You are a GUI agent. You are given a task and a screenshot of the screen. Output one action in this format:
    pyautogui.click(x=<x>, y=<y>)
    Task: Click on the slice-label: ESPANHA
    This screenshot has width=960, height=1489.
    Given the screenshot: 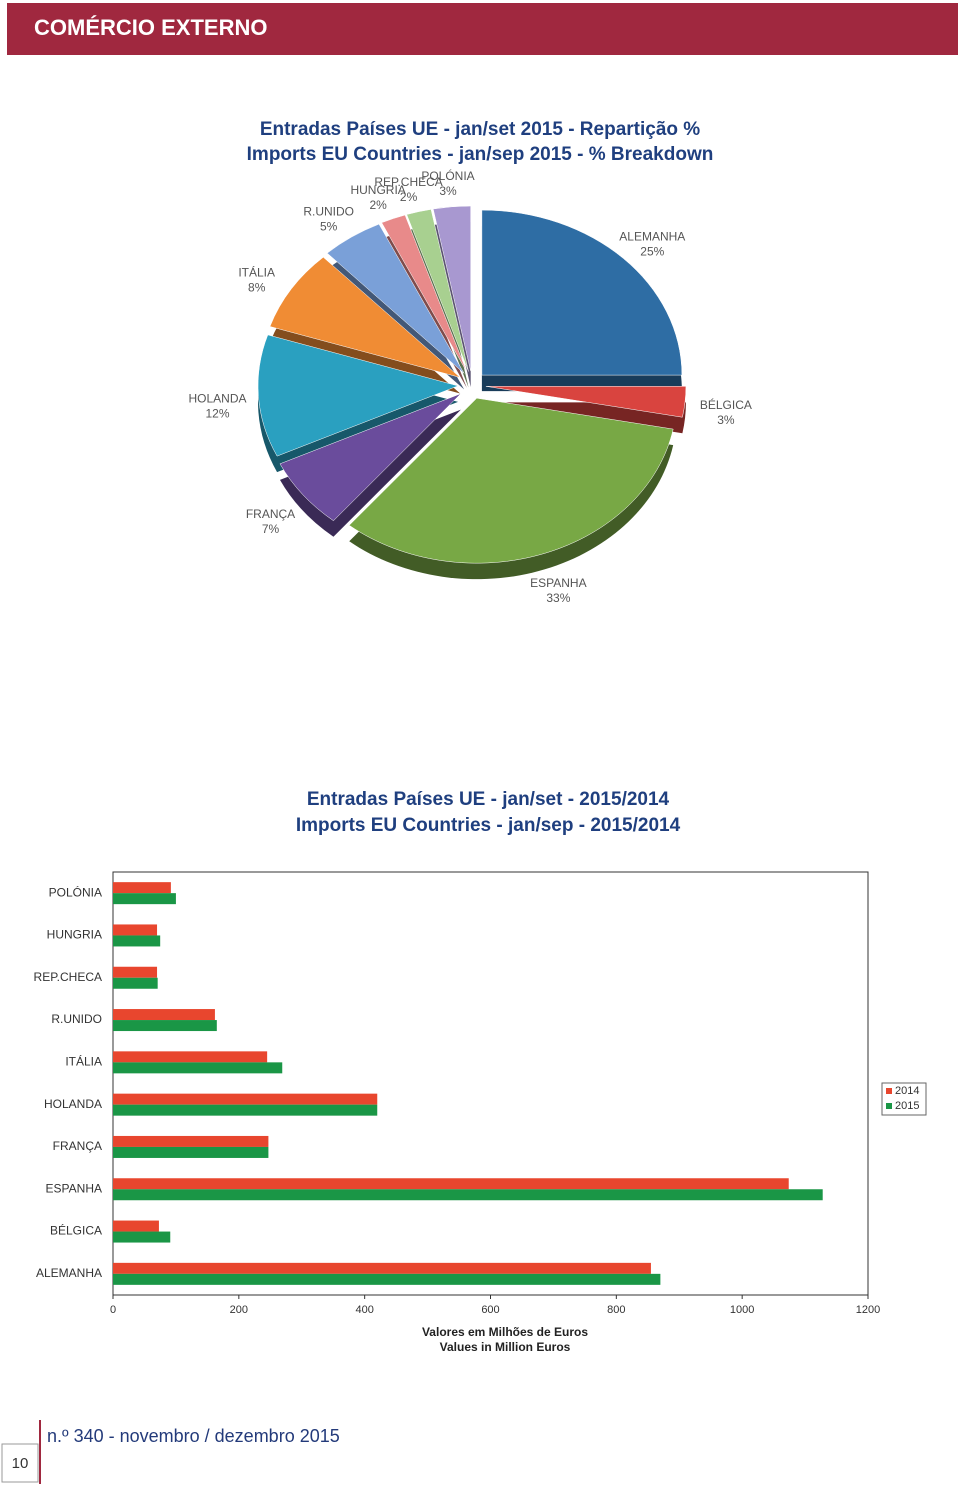 What is the action you would take?
    pyautogui.click(x=558, y=583)
    